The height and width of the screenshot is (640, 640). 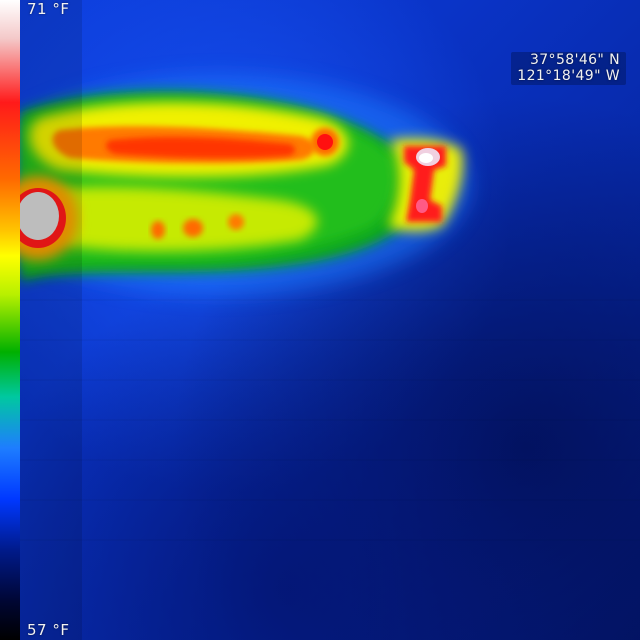 I want to click on max-temperature-label: 71 °F, so click(x=48, y=9).